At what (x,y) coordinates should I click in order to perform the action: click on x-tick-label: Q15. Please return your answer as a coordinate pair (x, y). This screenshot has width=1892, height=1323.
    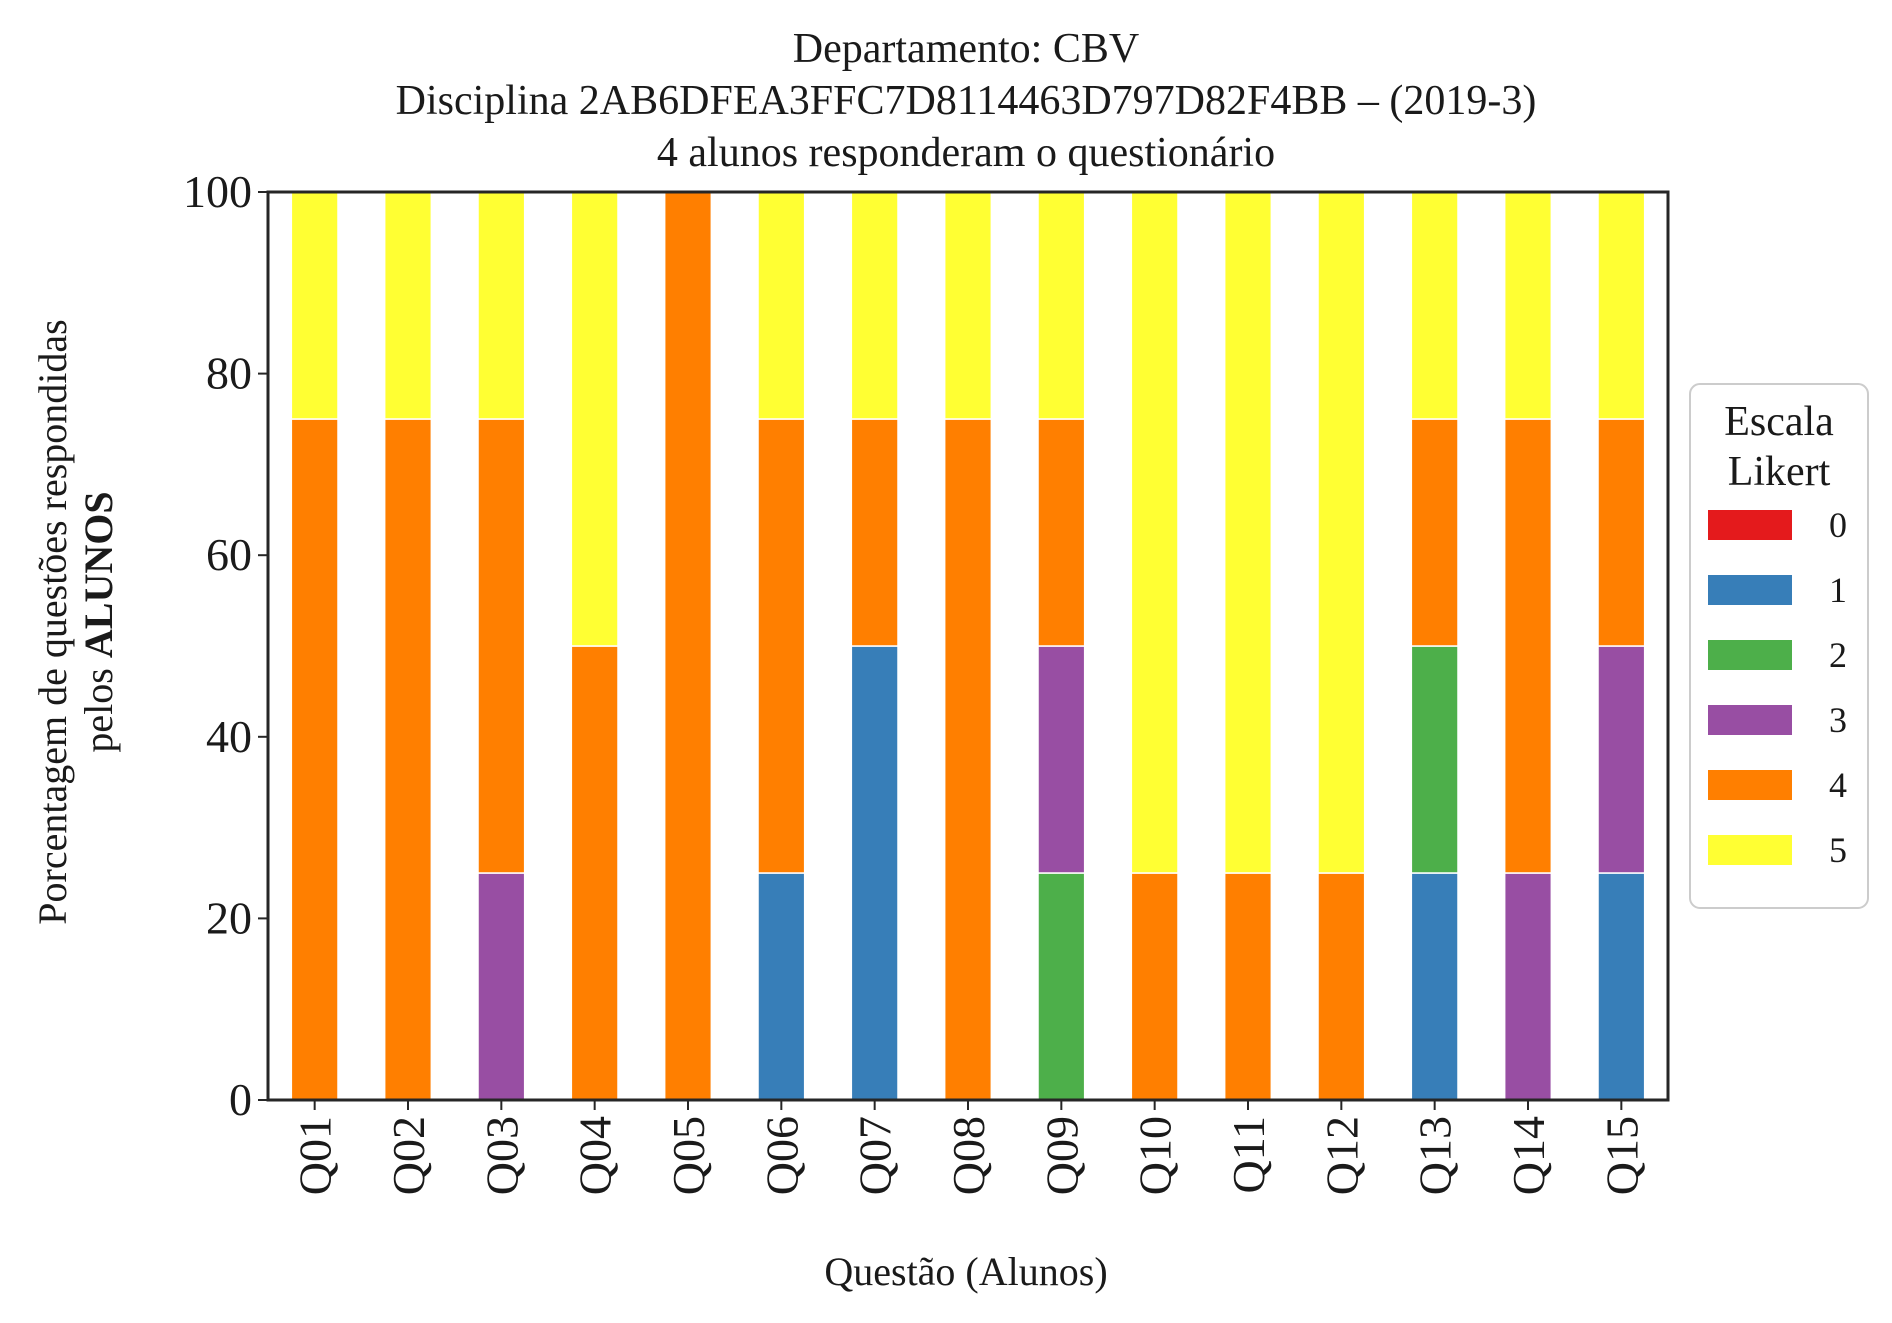
    Looking at the image, I should click on (1621, 1155).